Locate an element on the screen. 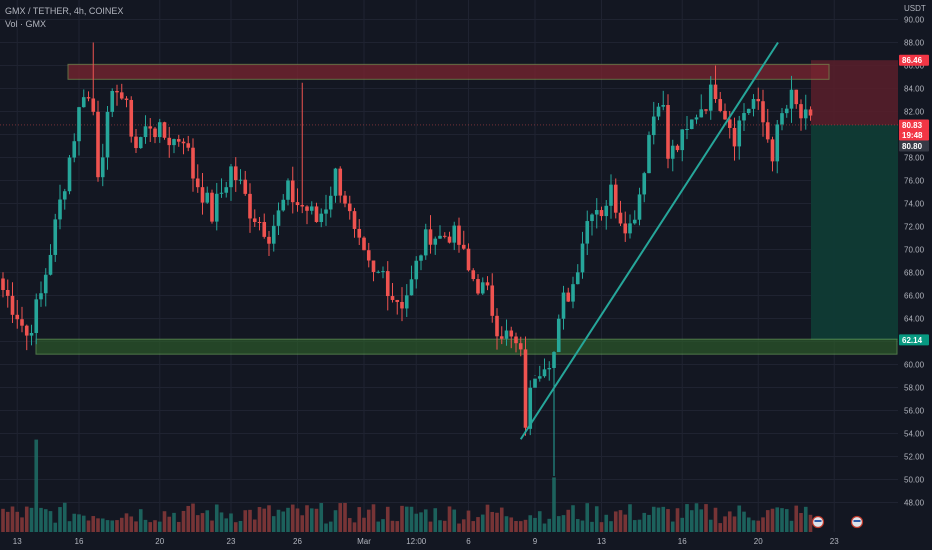 The height and width of the screenshot is (550, 932). support-zone is located at coordinates (466, 346).